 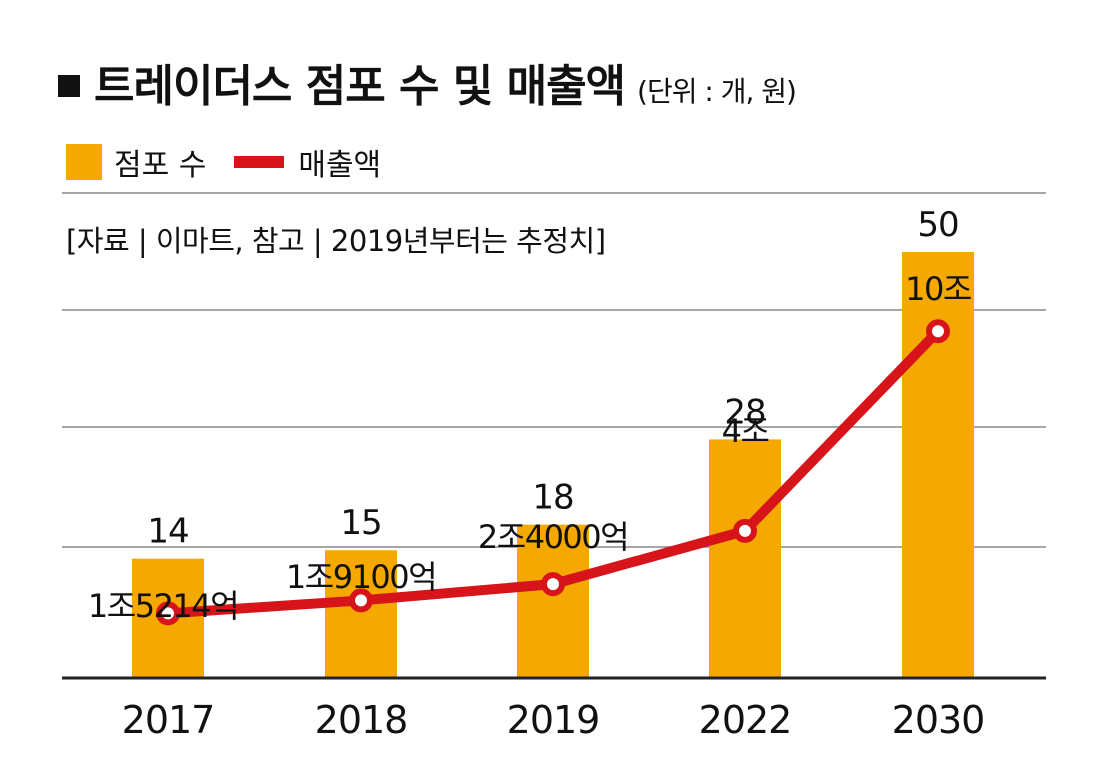 I want to click on x-tick-label: 2017, so click(x=168, y=720).